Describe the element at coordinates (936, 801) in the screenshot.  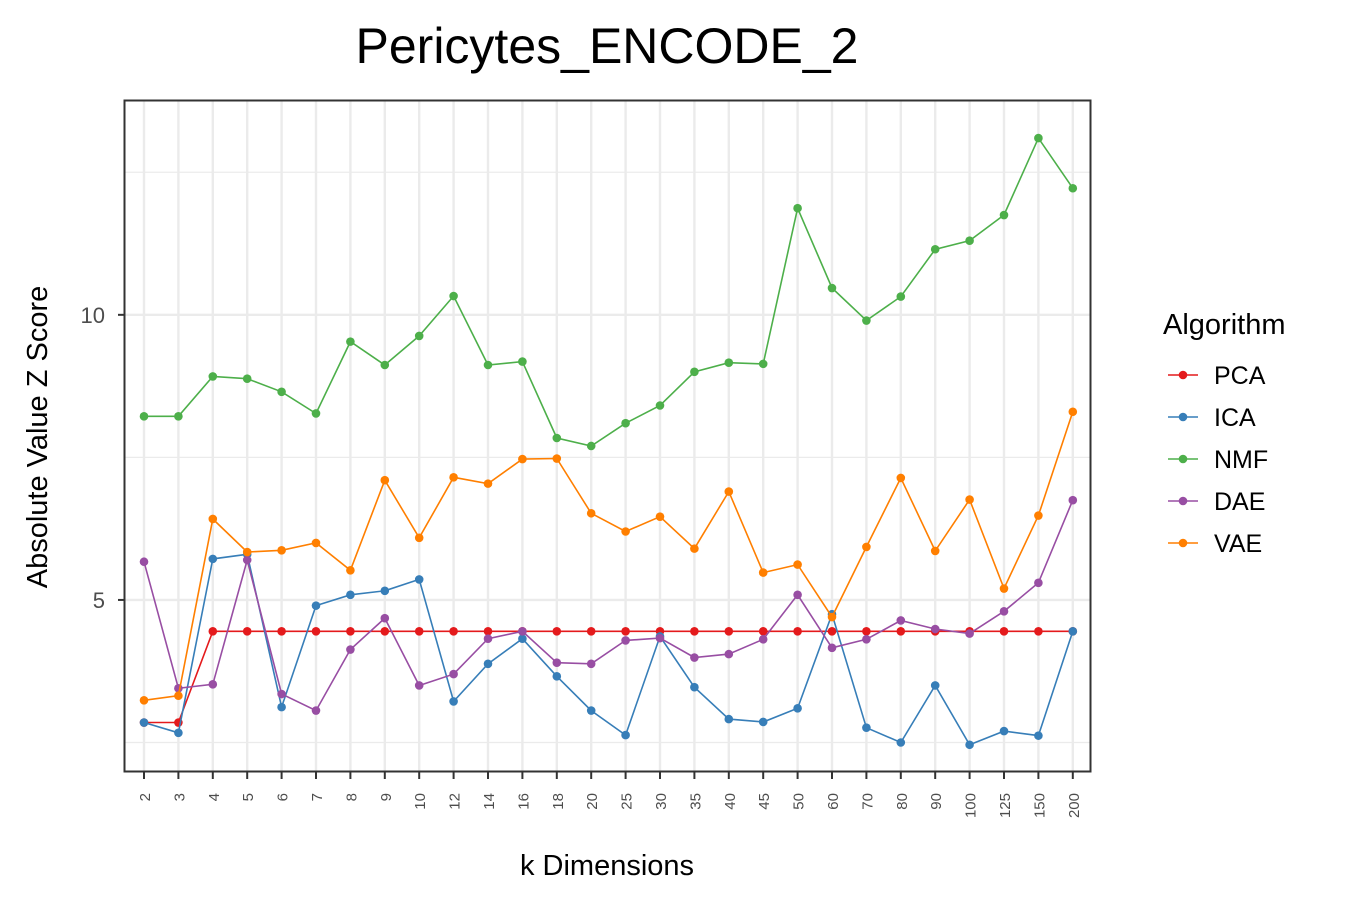
I see `x-tick-label: 90` at that location.